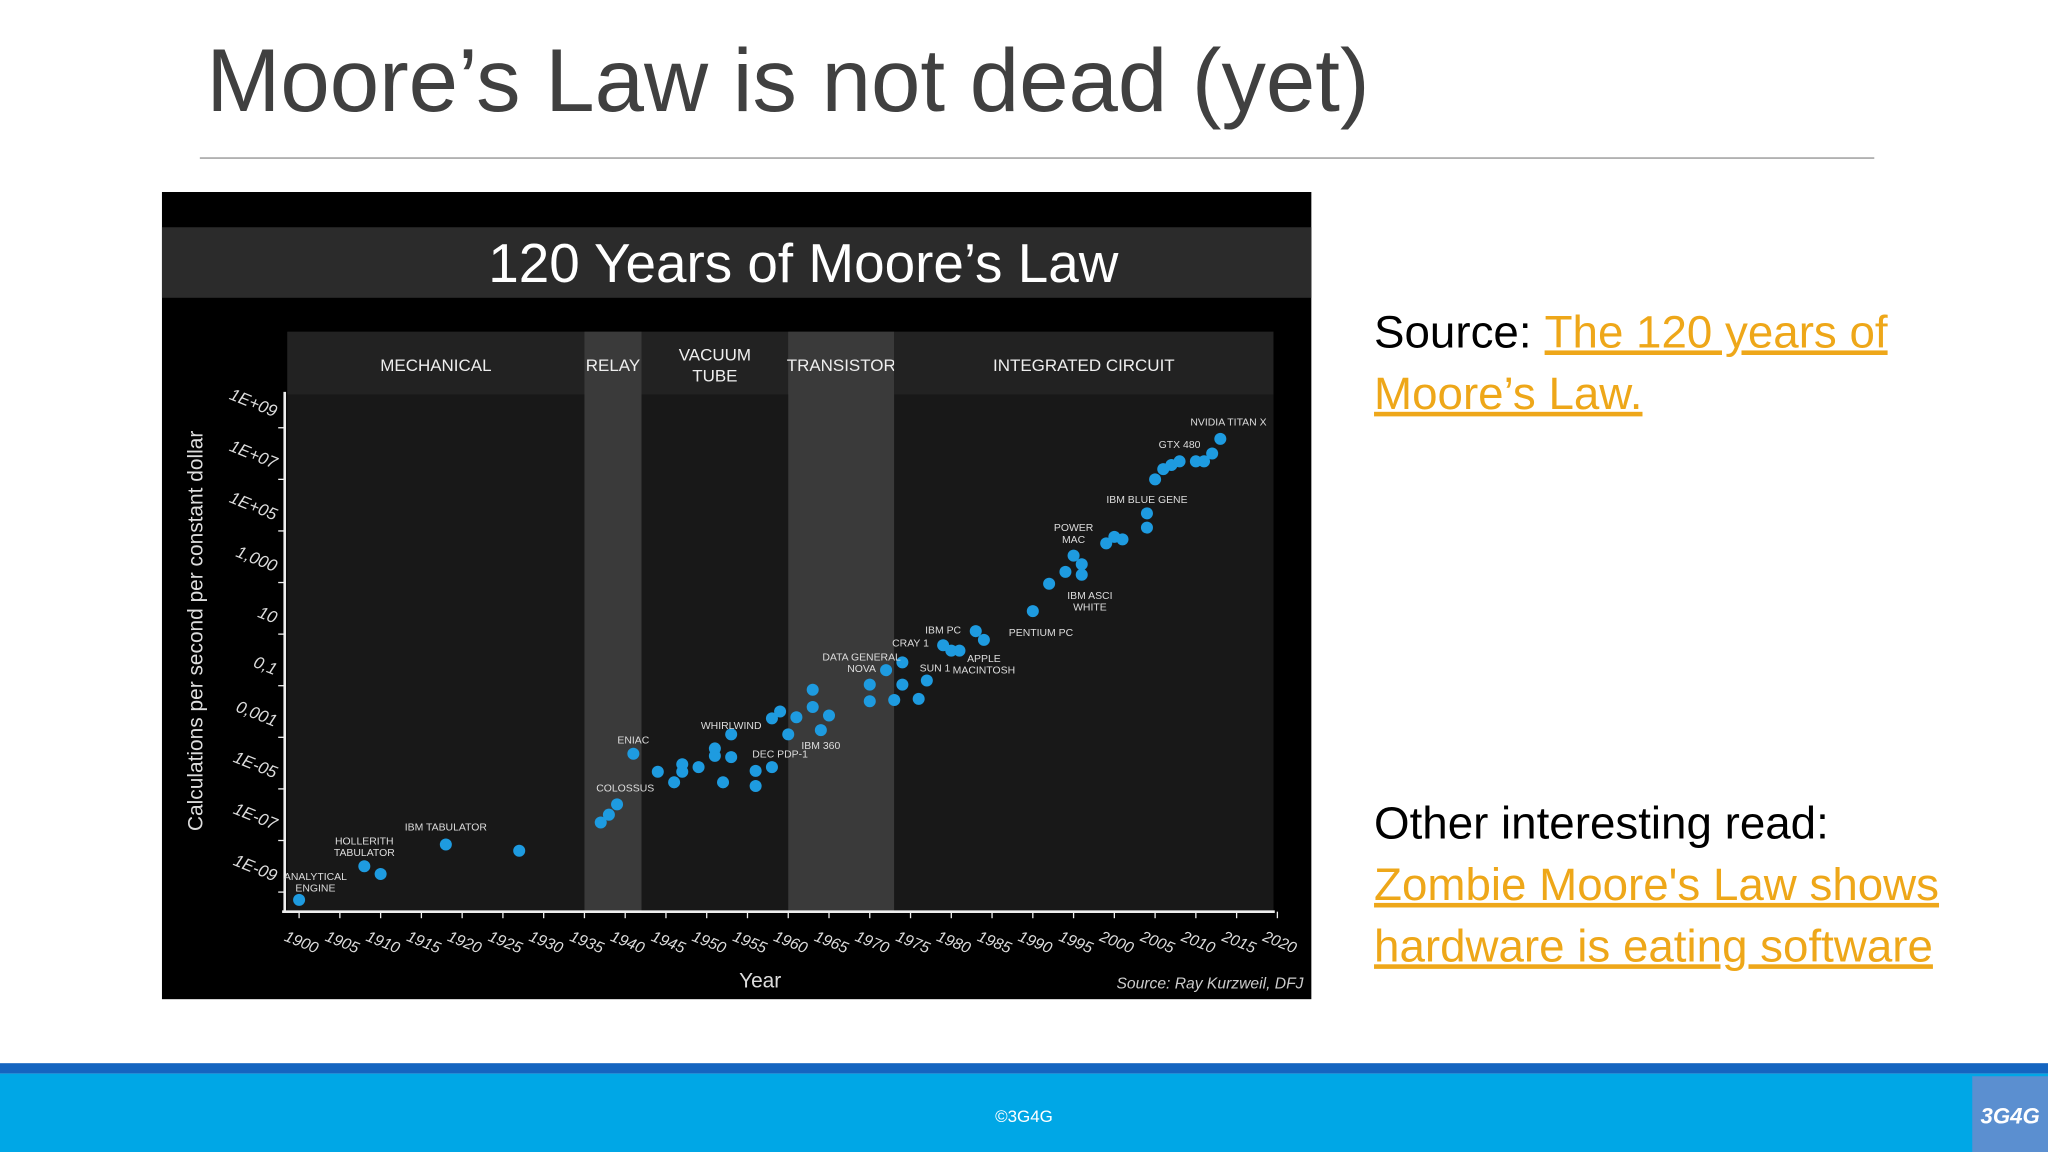 This screenshot has width=2048, height=1152. Describe the element at coordinates (714, 375) in the screenshot. I see `era-label: TUBE` at that location.